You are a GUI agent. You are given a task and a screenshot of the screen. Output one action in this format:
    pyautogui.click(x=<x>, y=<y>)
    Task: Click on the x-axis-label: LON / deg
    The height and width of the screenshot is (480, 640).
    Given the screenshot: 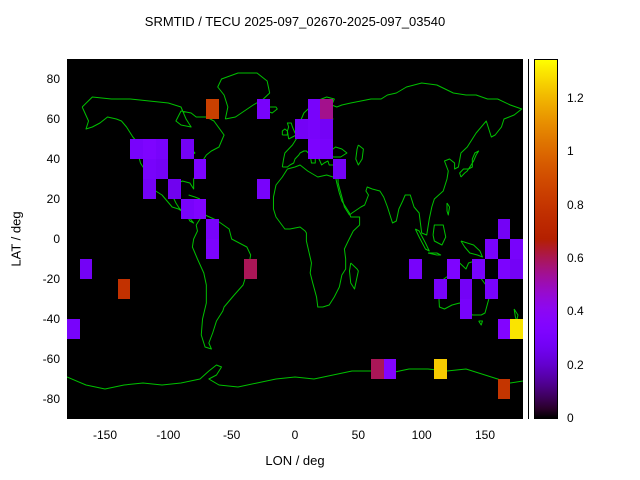 What is the action you would take?
    pyautogui.click(x=295, y=460)
    